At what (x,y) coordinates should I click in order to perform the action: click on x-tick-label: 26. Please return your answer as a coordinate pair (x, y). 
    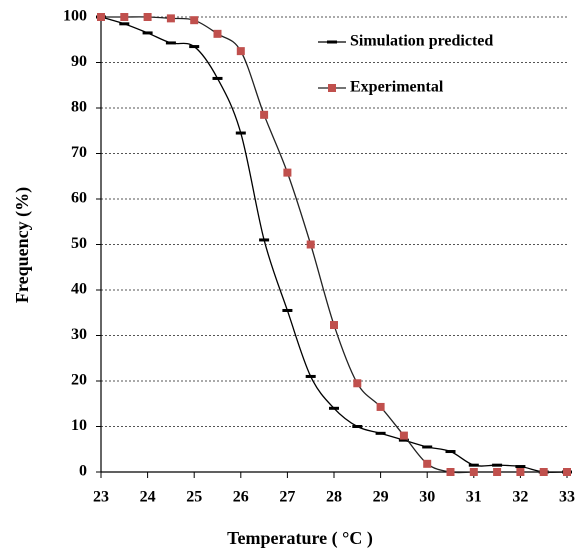
    Looking at the image, I should click on (241, 497).